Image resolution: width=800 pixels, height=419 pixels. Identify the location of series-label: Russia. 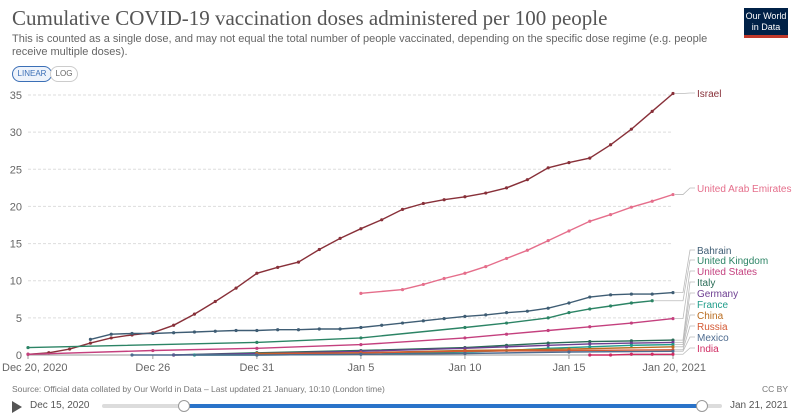
(712, 327).